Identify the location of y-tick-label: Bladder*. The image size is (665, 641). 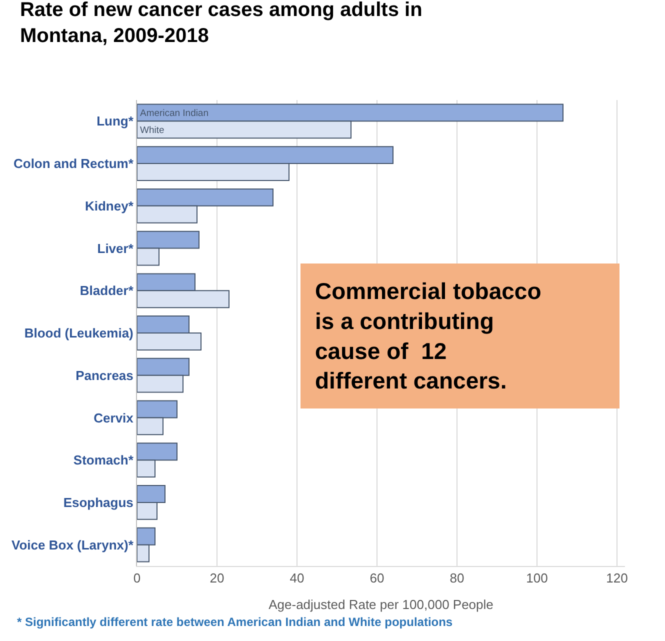
(107, 290).